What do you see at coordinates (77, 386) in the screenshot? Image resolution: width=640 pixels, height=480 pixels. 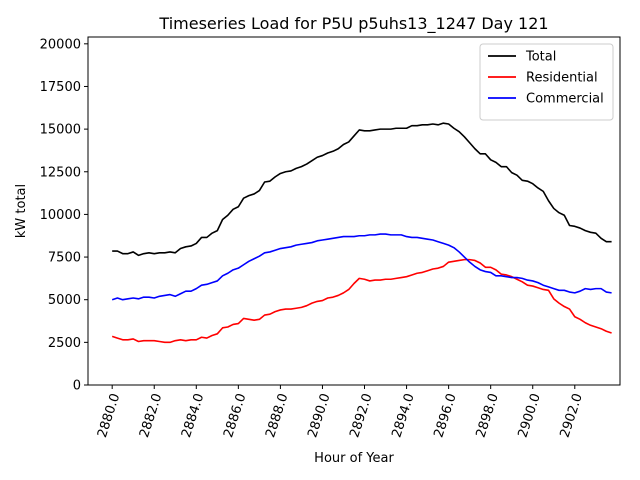 I see `y-tick-label: 0` at bounding box center [77, 386].